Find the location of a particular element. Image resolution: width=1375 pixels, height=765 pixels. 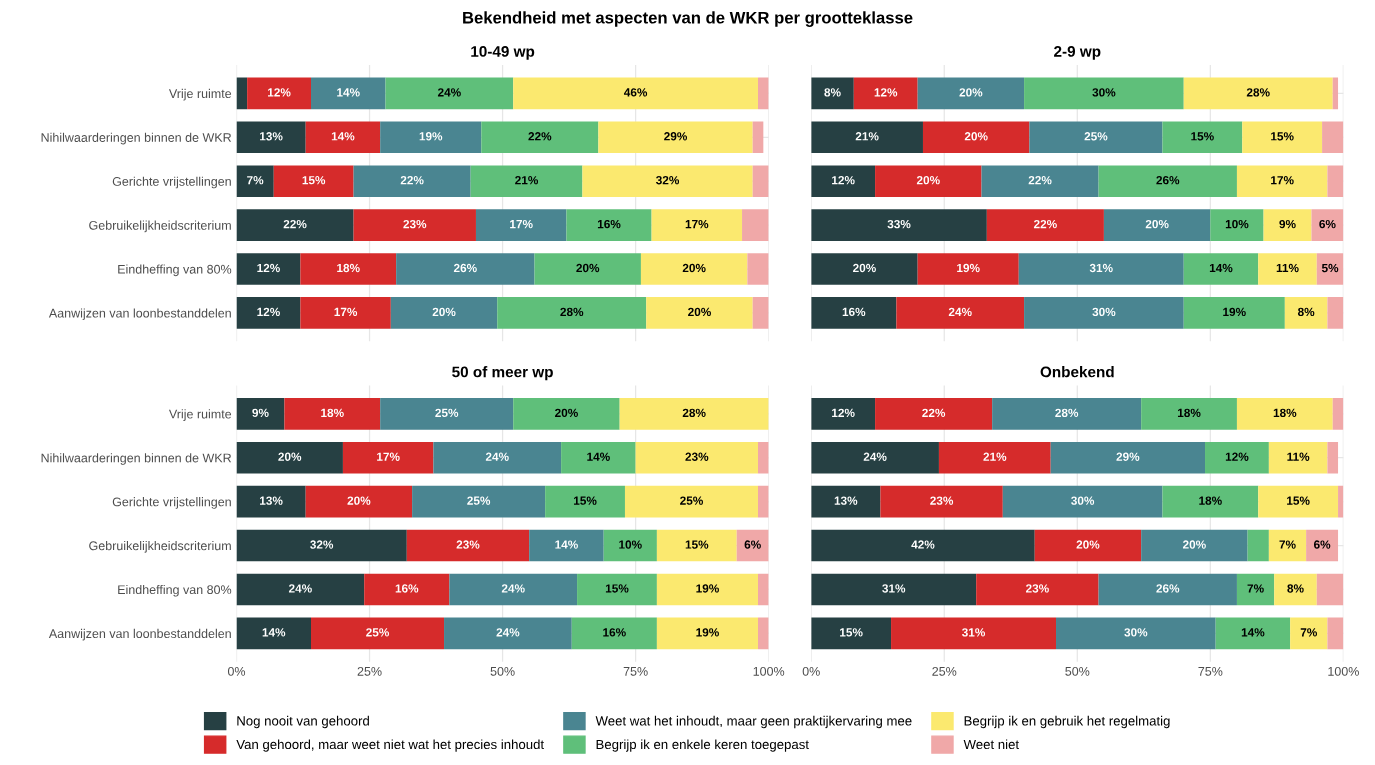

data-label: 26% is located at coordinates (1168, 588).